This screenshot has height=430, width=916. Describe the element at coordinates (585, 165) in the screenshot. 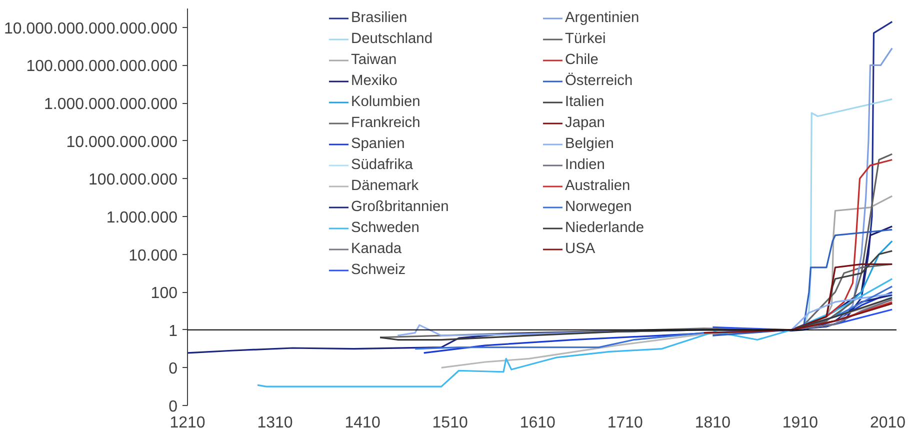

I see `legend-label: Indien` at that location.